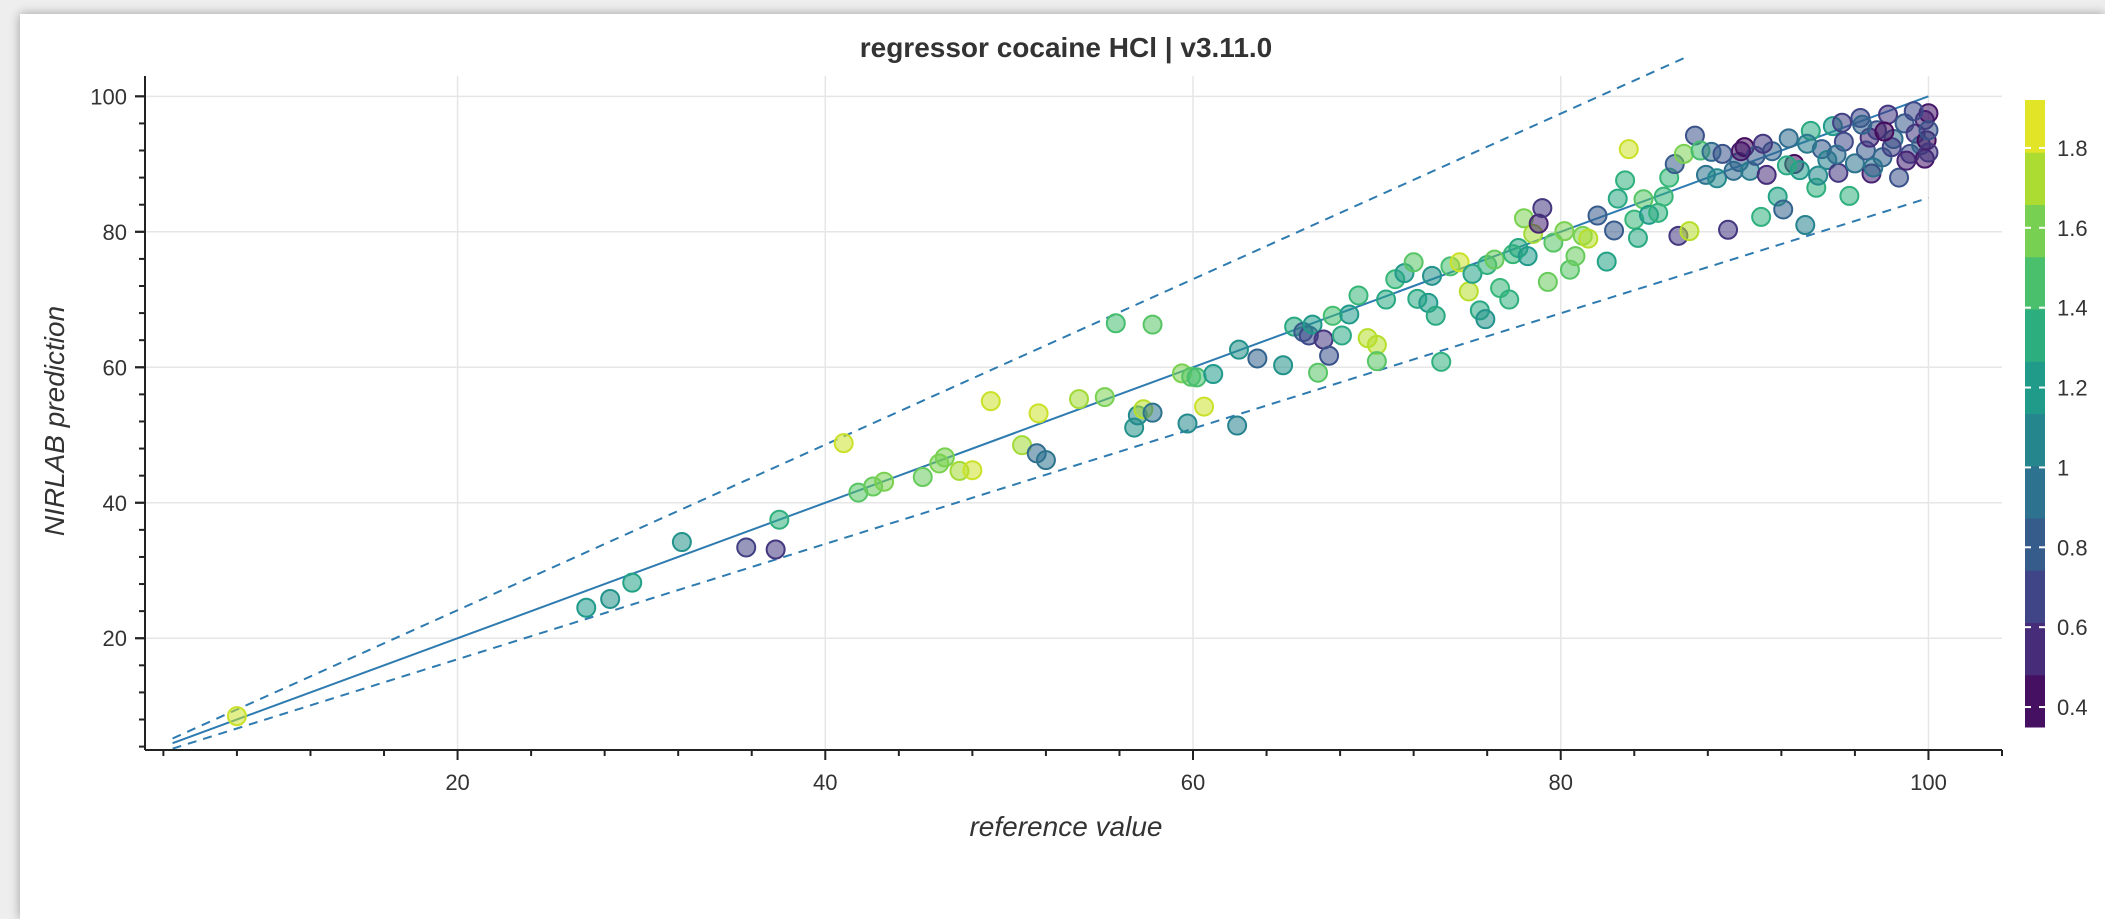 This screenshot has height=919, width=2105. Describe the element at coordinates (1066, 47) in the screenshot. I see `chart-title: regressor cocaine HCl | v3.11.0` at that location.